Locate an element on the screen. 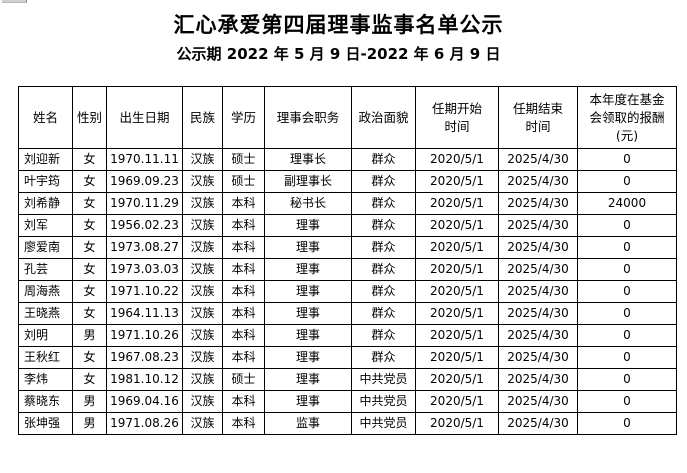 The height and width of the screenshot is (473, 687). column-header-10: 本年度在基金 会领取的报酬 (元) is located at coordinates (627, 117).